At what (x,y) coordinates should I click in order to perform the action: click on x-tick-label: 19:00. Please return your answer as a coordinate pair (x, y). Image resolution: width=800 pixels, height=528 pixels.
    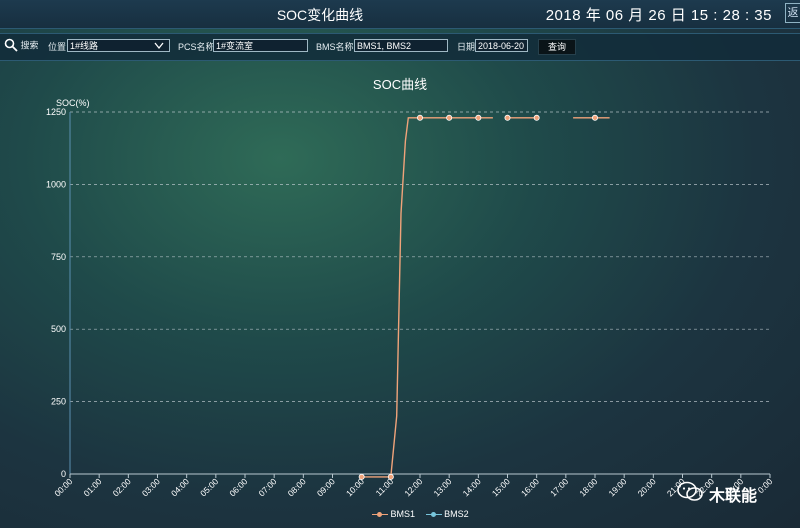
    Looking at the image, I should click on (617, 487).